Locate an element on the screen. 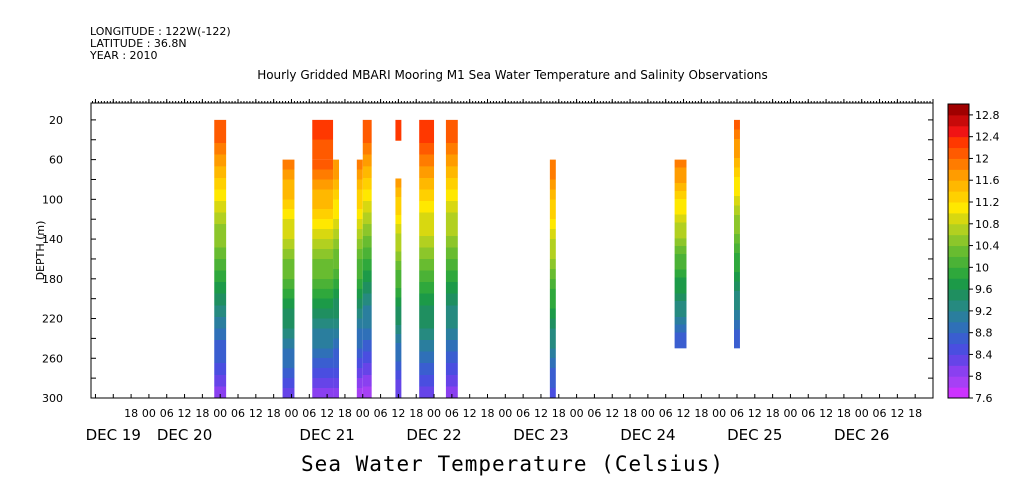  colorbar-label: 7.6 is located at coordinates (984, 398).